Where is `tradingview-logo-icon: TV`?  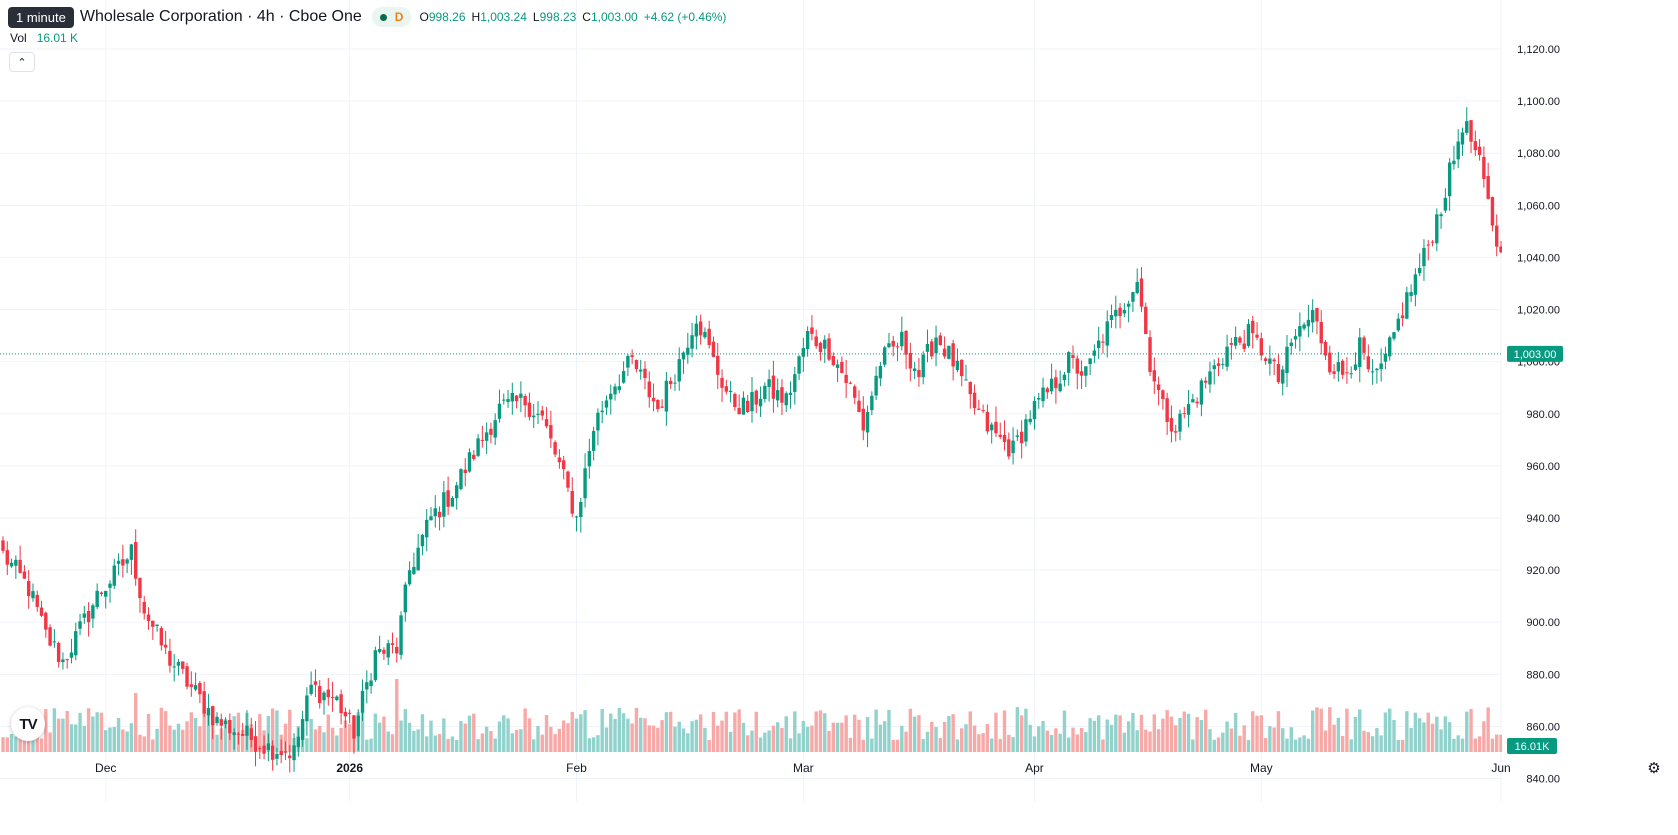
tradingview-logo-icon: TV is located at coordinates (28, 724).